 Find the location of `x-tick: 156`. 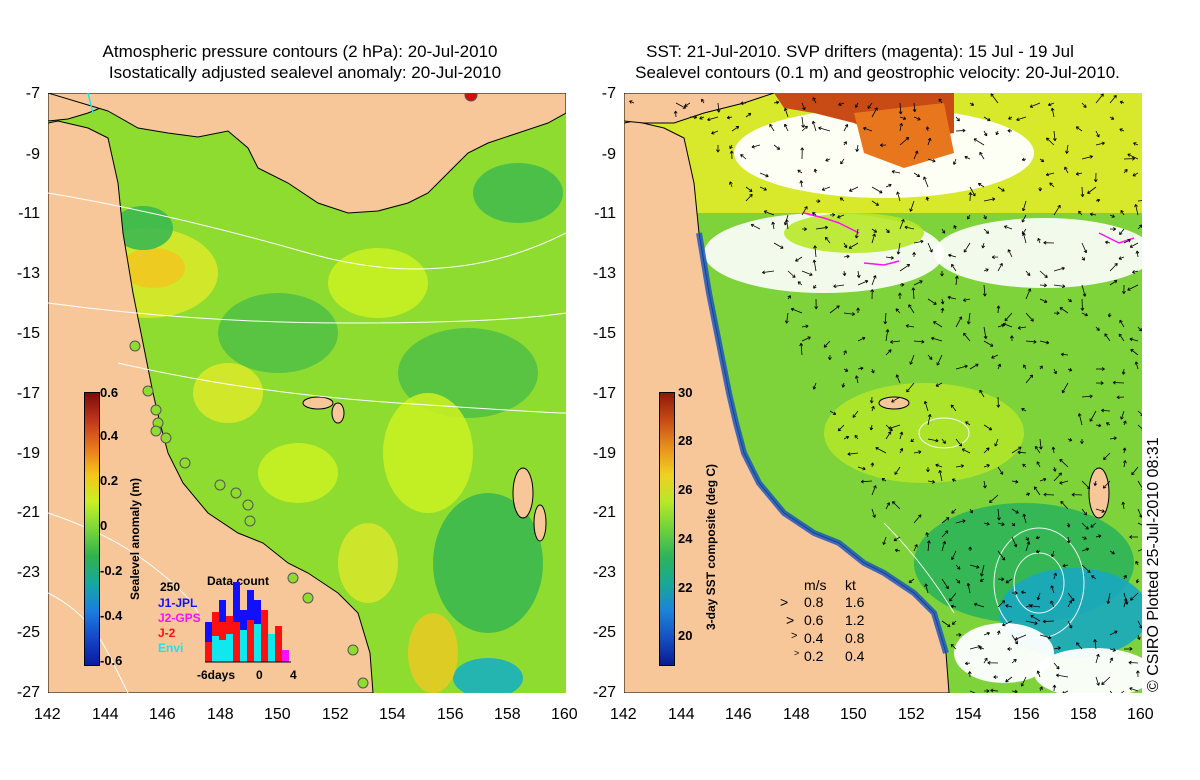

x-tick: 156 is located at coordinates (1026, 714).